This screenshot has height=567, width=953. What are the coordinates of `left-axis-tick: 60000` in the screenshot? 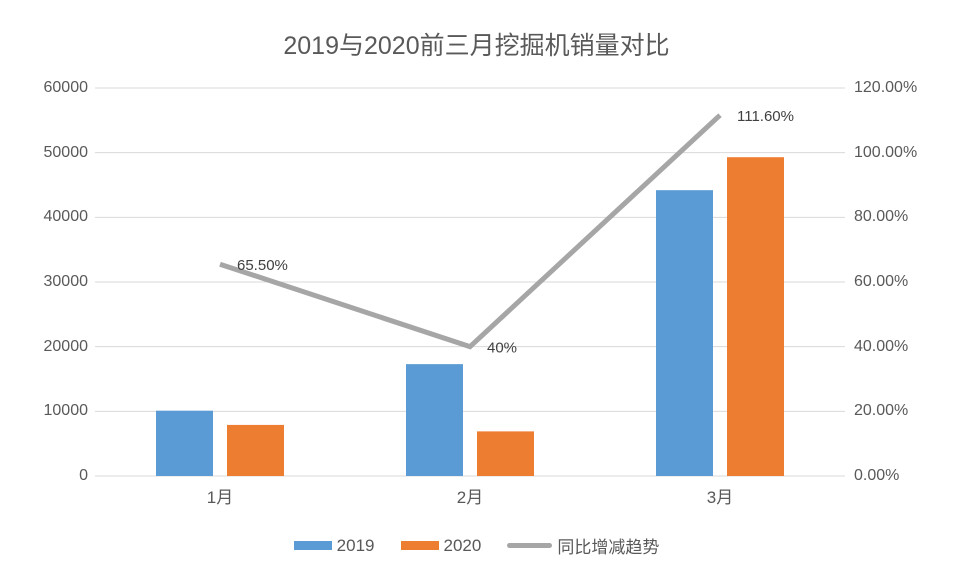 It's located at (66, 87).